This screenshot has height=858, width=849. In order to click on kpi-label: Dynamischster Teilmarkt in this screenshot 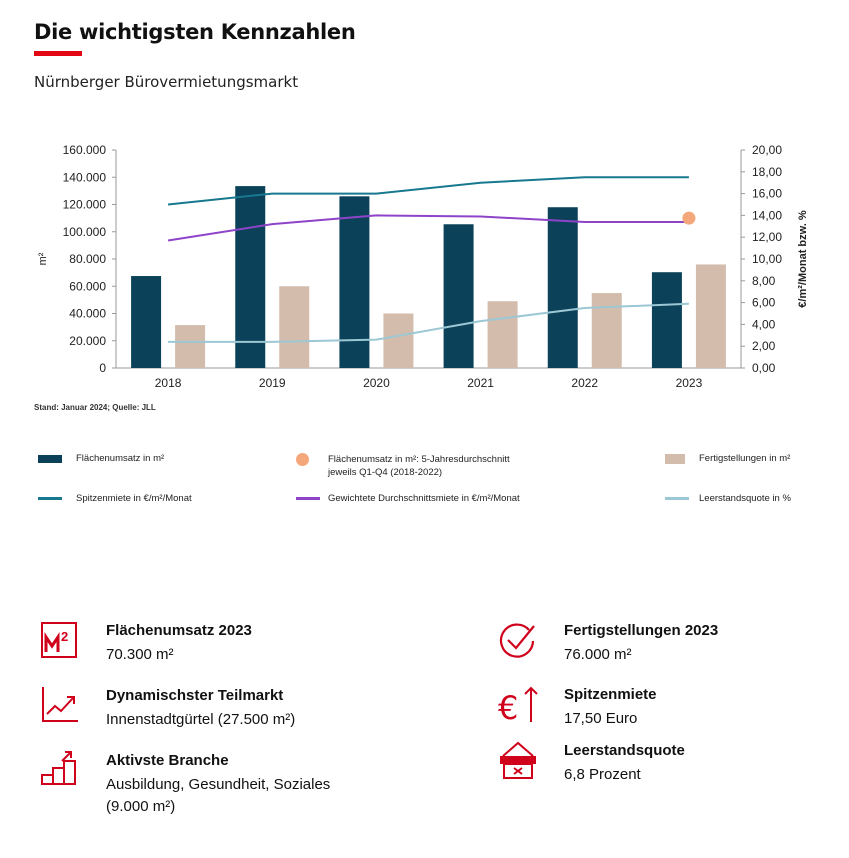, I will do `click(195, 695)`.